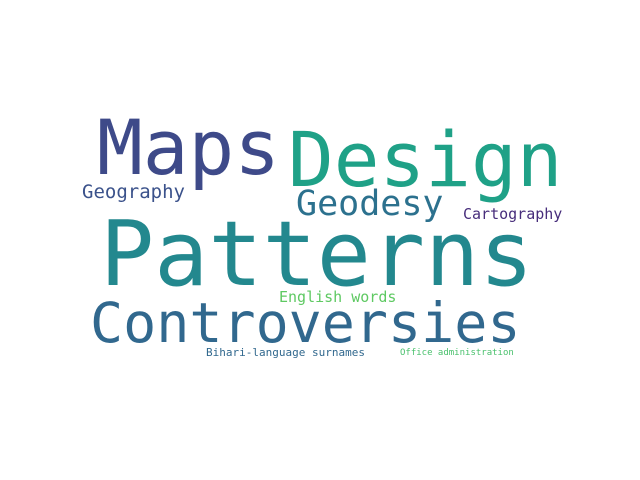 The height and width of the screenshot is (480, 640). I want to click on word-geography: Geography, so click(133, 192).